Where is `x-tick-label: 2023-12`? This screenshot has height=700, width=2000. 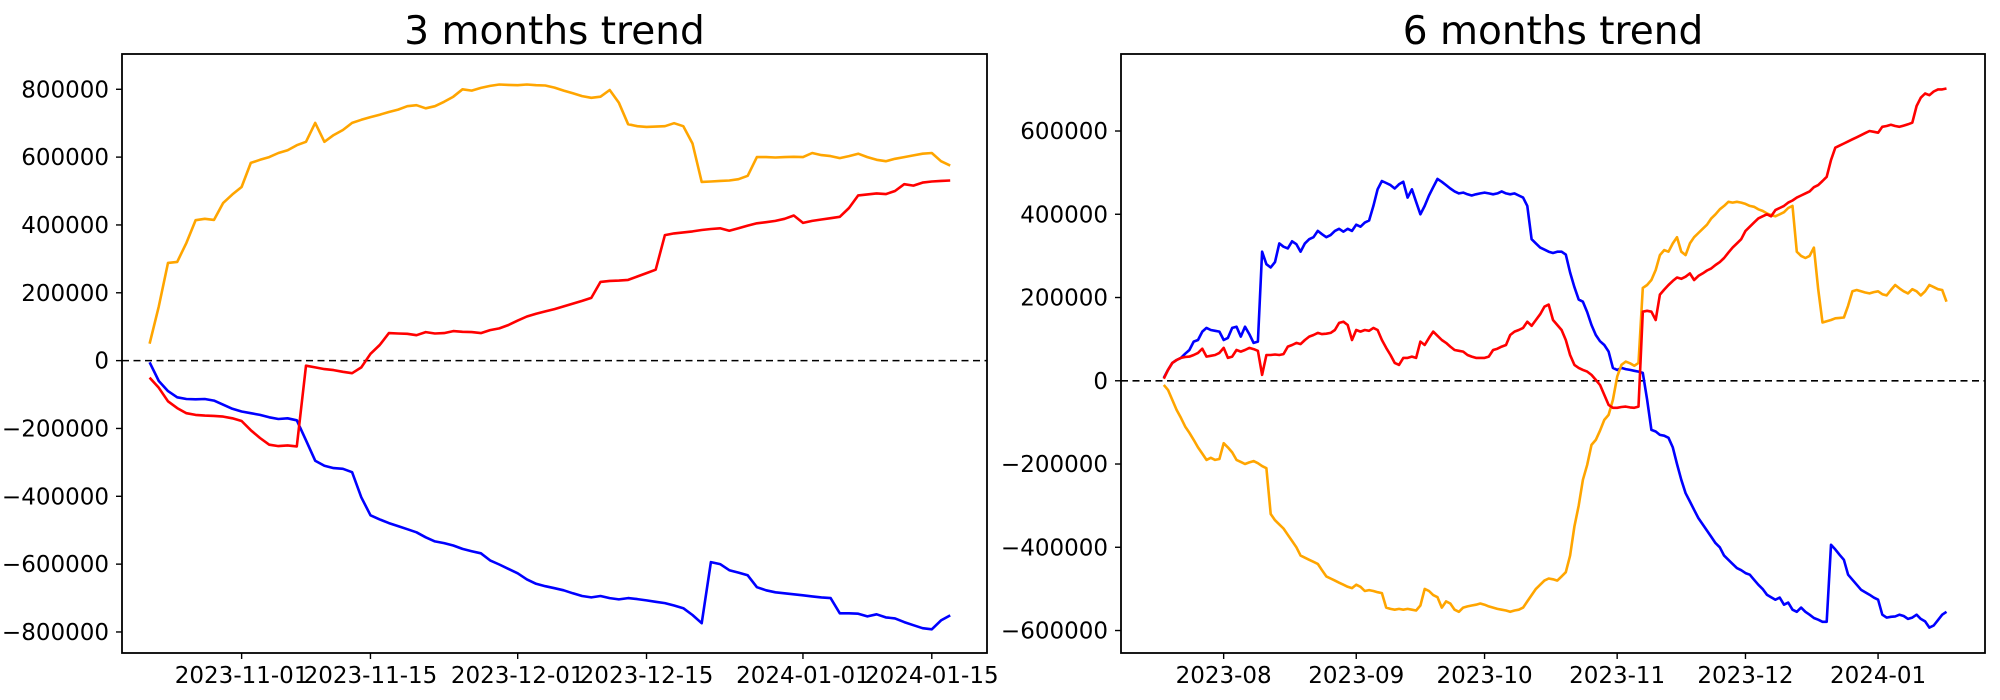 x-tick-label: 2023-12 is located at coordinates (1745, 676).